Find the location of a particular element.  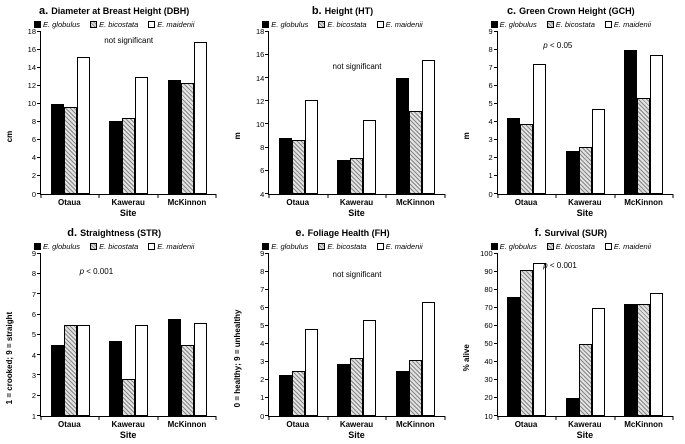

y-tick-label: 100 is located at coordinates (486, 253).